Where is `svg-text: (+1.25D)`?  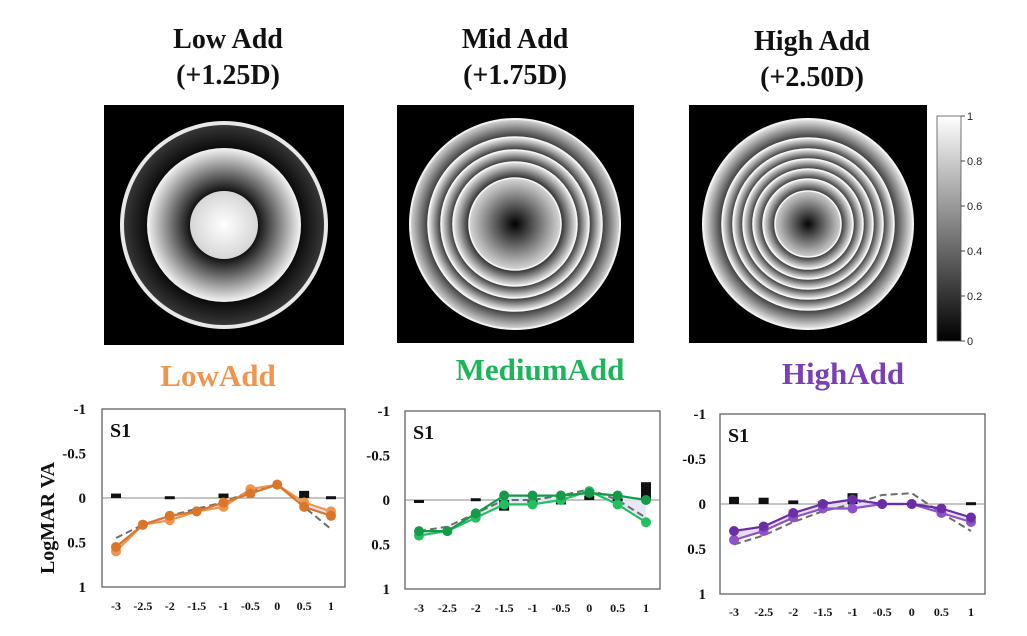 svg-text: (+1.25D) is located at coordinates (228, 75).